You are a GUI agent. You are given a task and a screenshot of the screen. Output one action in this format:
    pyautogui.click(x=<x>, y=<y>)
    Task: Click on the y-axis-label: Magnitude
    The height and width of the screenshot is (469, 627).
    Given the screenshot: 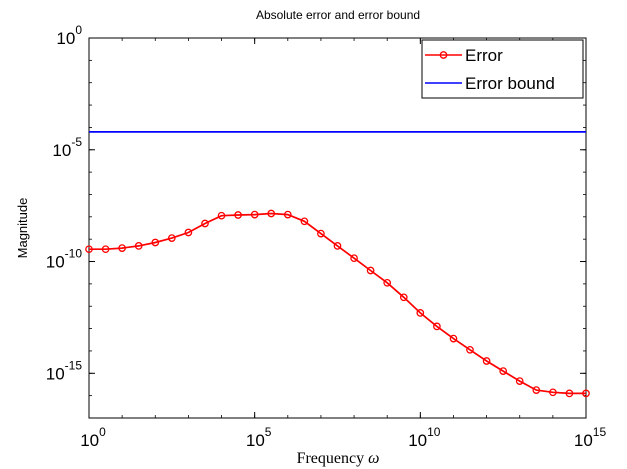 What is the action you would take?
    pyautogui.click(x=22, y=228)
    